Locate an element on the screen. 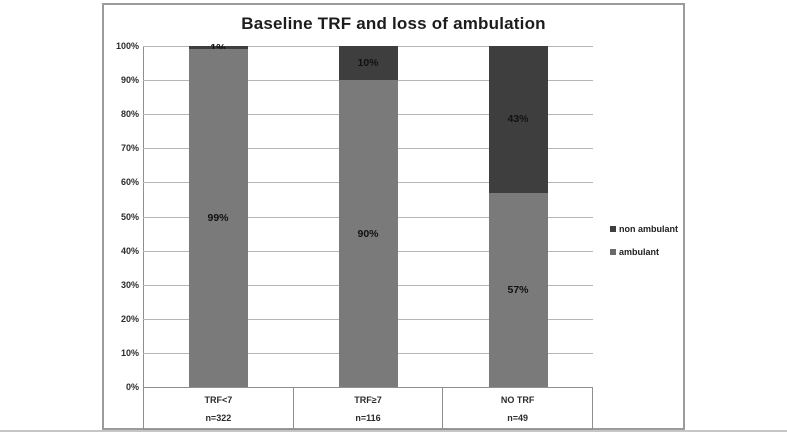 This screenshot has height=433, width=787. x-category-count: n=49 is located at coordinates (518, 418).